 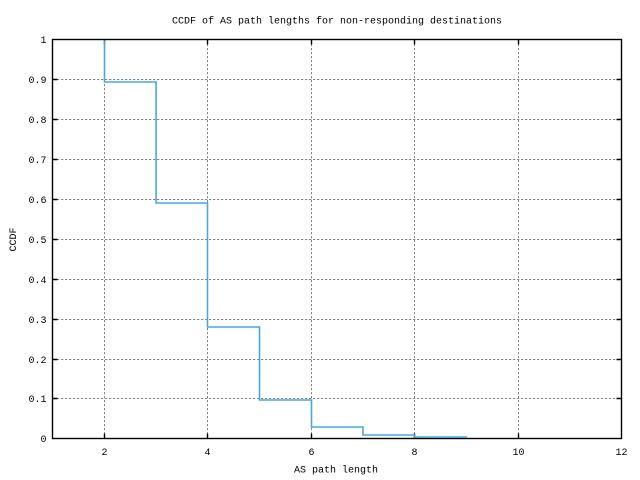 What do you see at coordinates (37, 281) in the screenshot?
I see `svg-text: 0.4` at bounding box center [37, 281].